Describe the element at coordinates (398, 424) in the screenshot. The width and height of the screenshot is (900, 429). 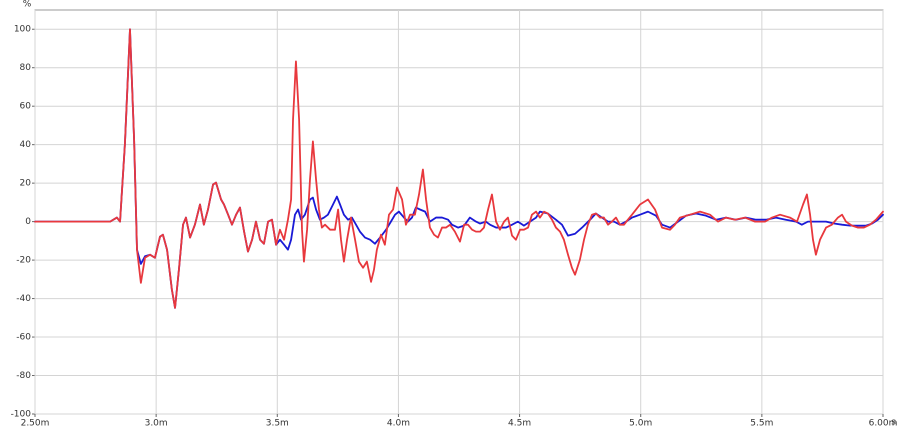
I see `x-tick-label: 4.0m` at that location.